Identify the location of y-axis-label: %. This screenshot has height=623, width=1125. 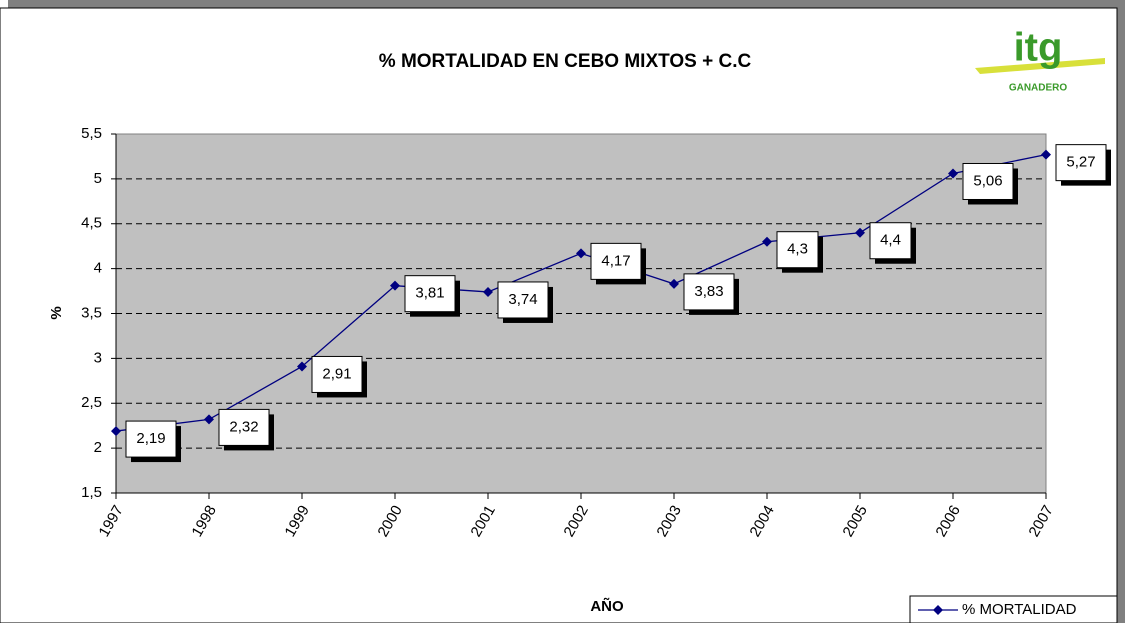
(56, 312).